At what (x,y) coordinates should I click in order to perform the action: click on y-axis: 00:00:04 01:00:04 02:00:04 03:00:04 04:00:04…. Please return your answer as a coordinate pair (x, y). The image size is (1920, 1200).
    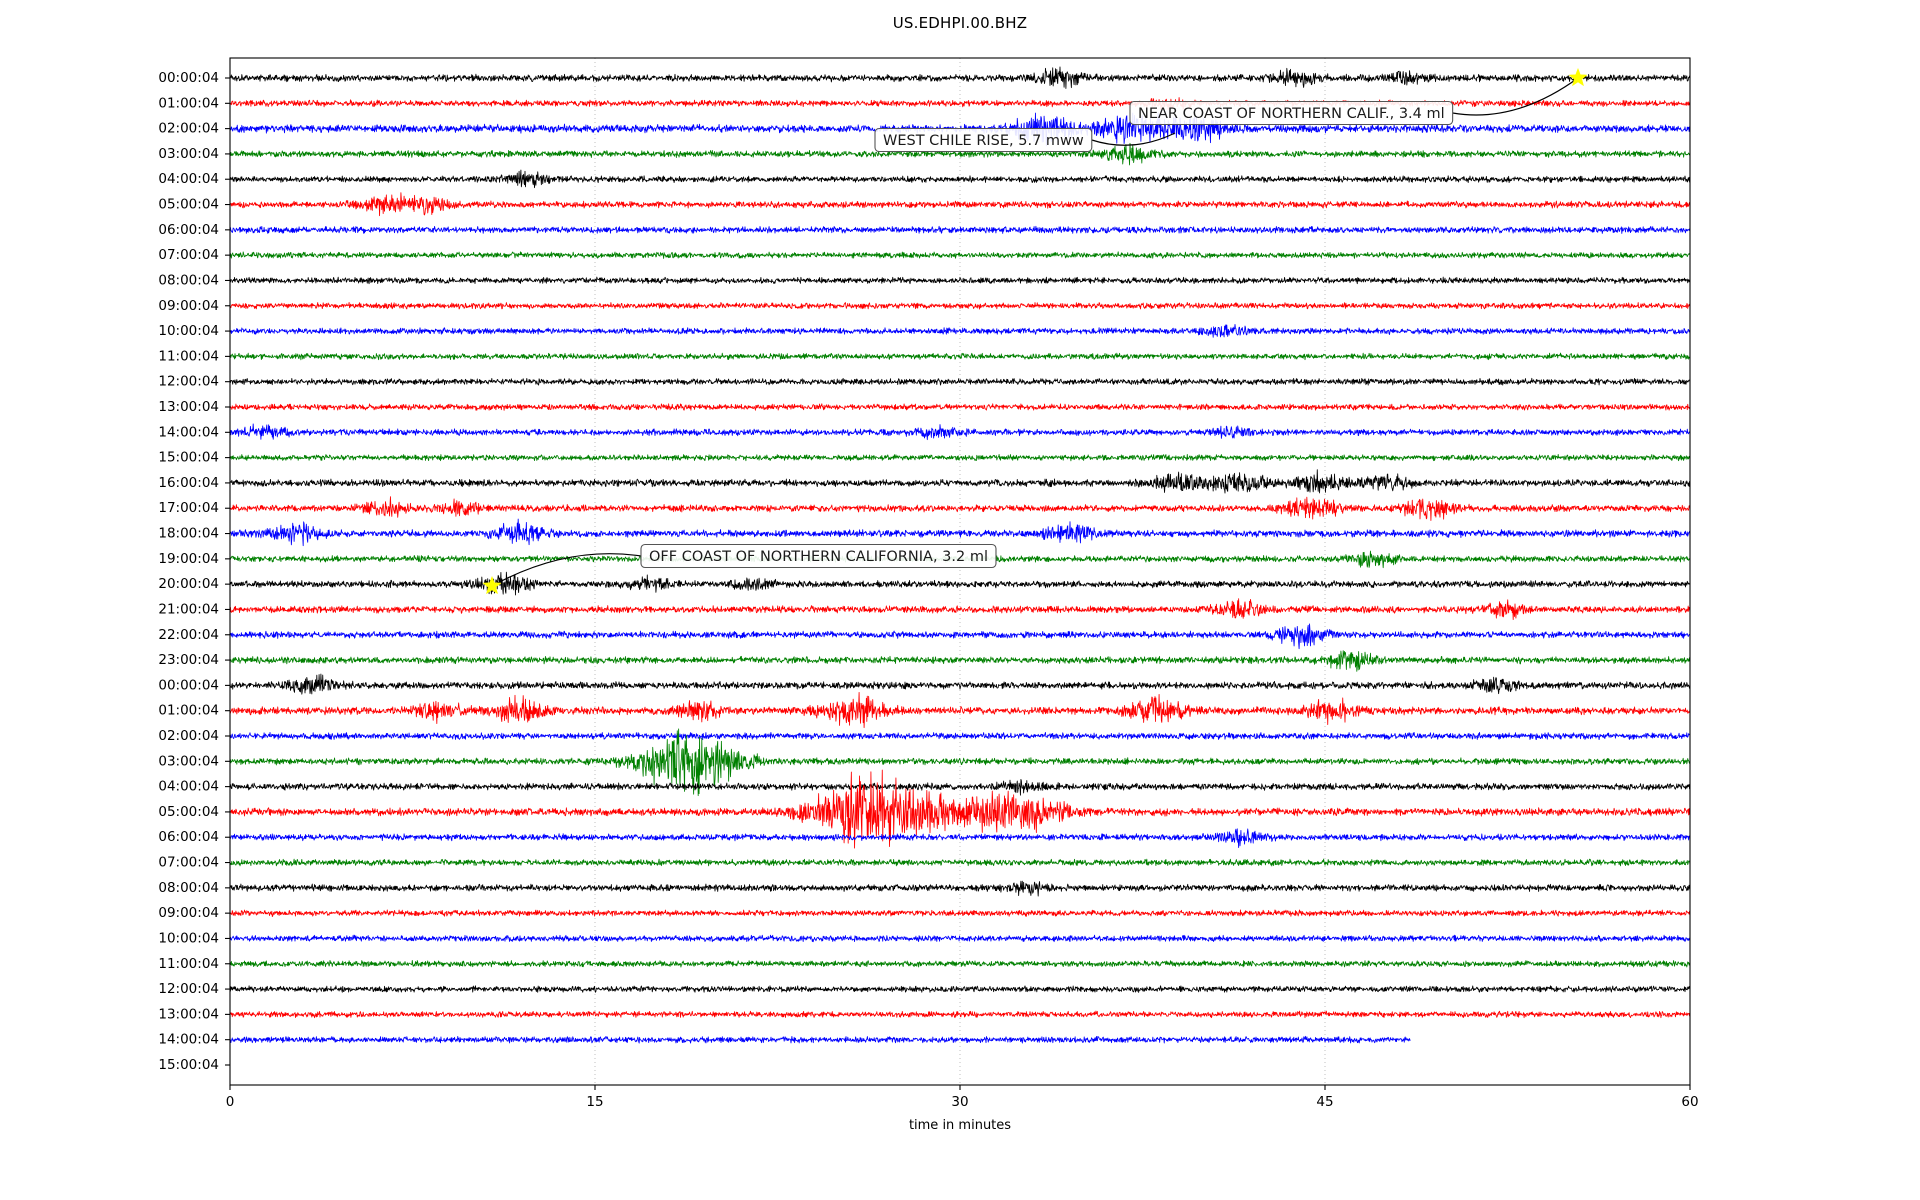
    Looking at the image, I should click on (194, 571).